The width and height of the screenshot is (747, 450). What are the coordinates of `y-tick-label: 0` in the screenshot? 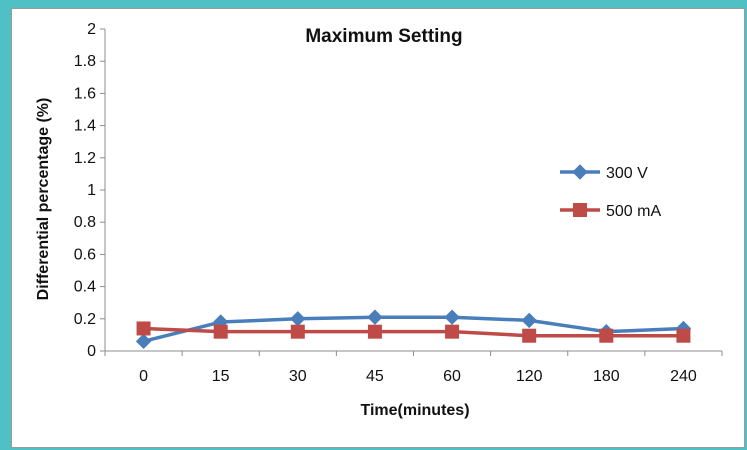 It's located at (91, 351).